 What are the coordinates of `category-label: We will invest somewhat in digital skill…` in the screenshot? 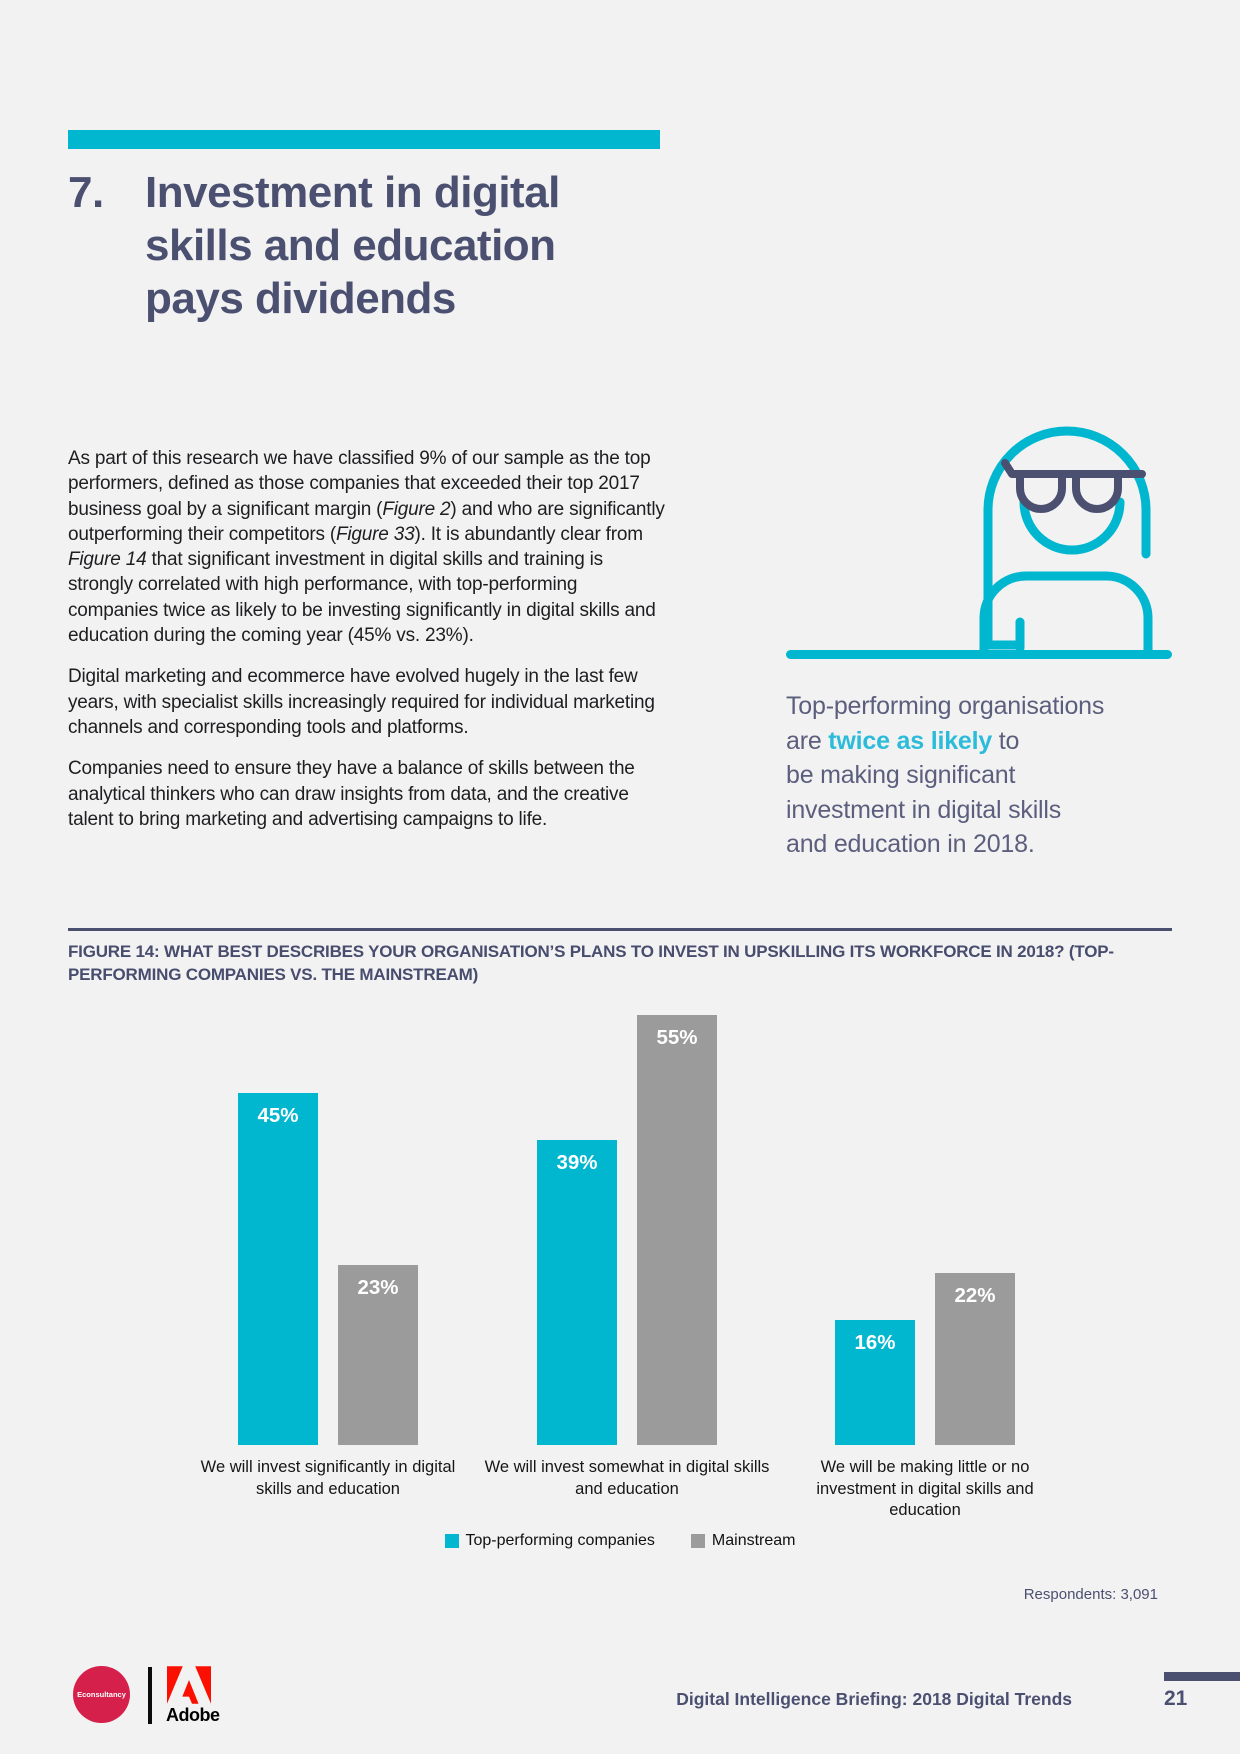 It's located at (627, 1478).